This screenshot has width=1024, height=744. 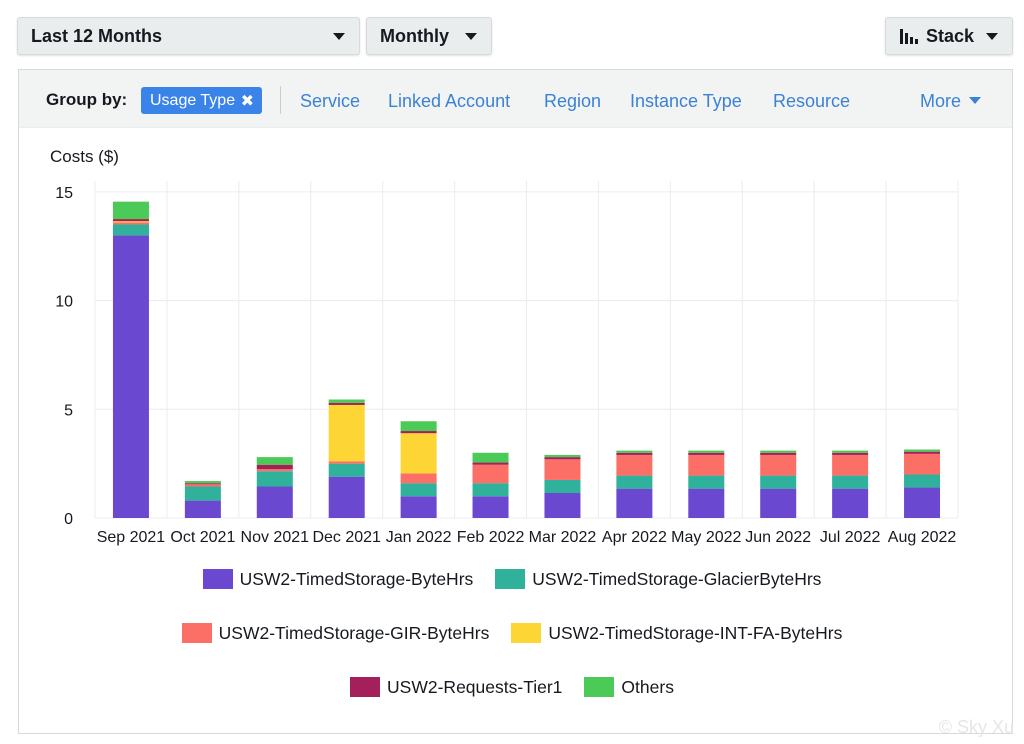 What do you see at coordinates (335, 633) in the screenshot?
I see `legend-item: USW2-TimedStorage-GIR-ByteHrs` at bounding box center [335, 633].